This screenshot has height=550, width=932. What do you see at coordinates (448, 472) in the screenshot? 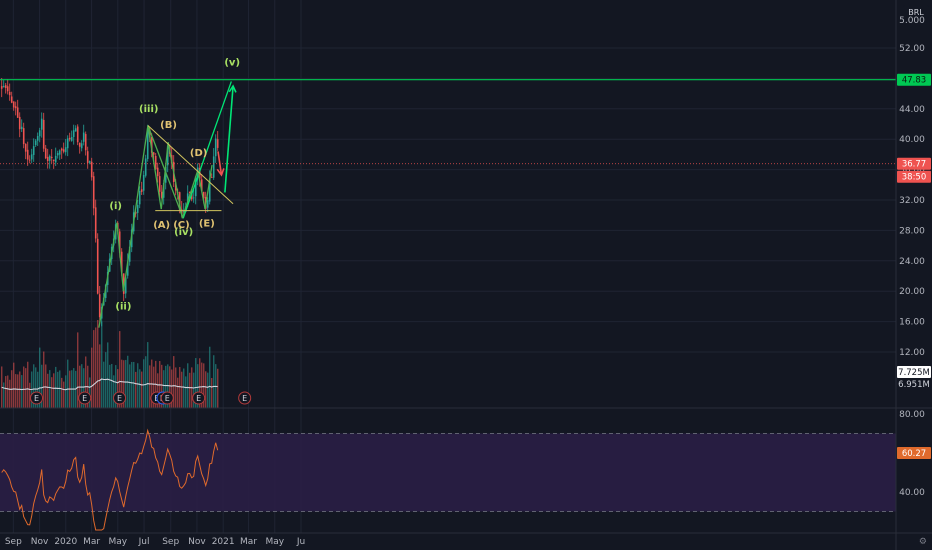
I see `rsi-band` at bounding box center [448, 472].